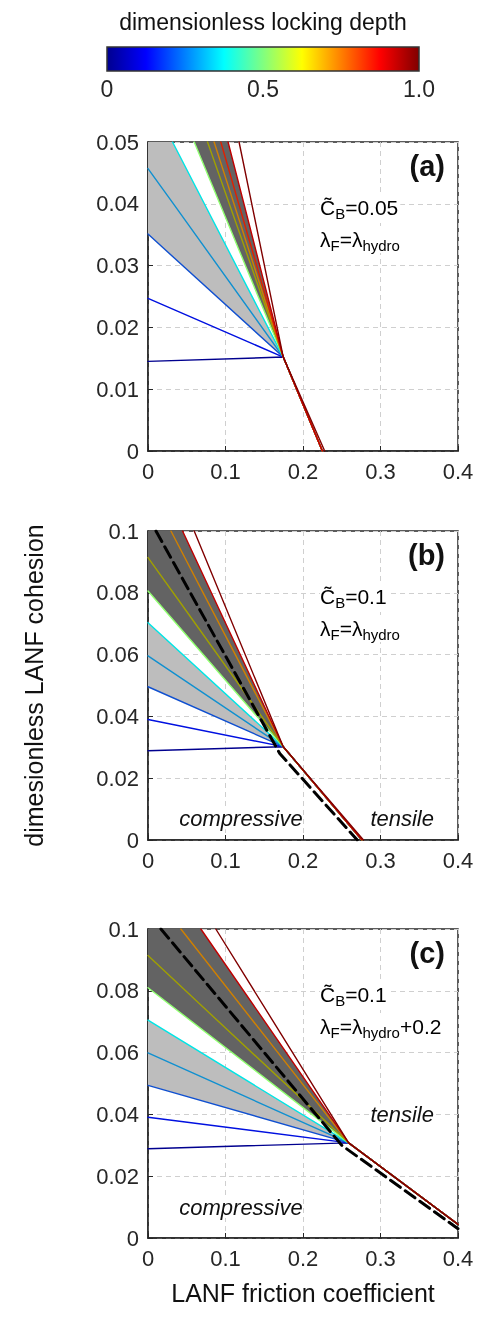  What do you see at coordinates (33, 685) in the screenshot?
I see `y-axis-title: dimesionless LANF cohesion` at bounding box center [33, 685].